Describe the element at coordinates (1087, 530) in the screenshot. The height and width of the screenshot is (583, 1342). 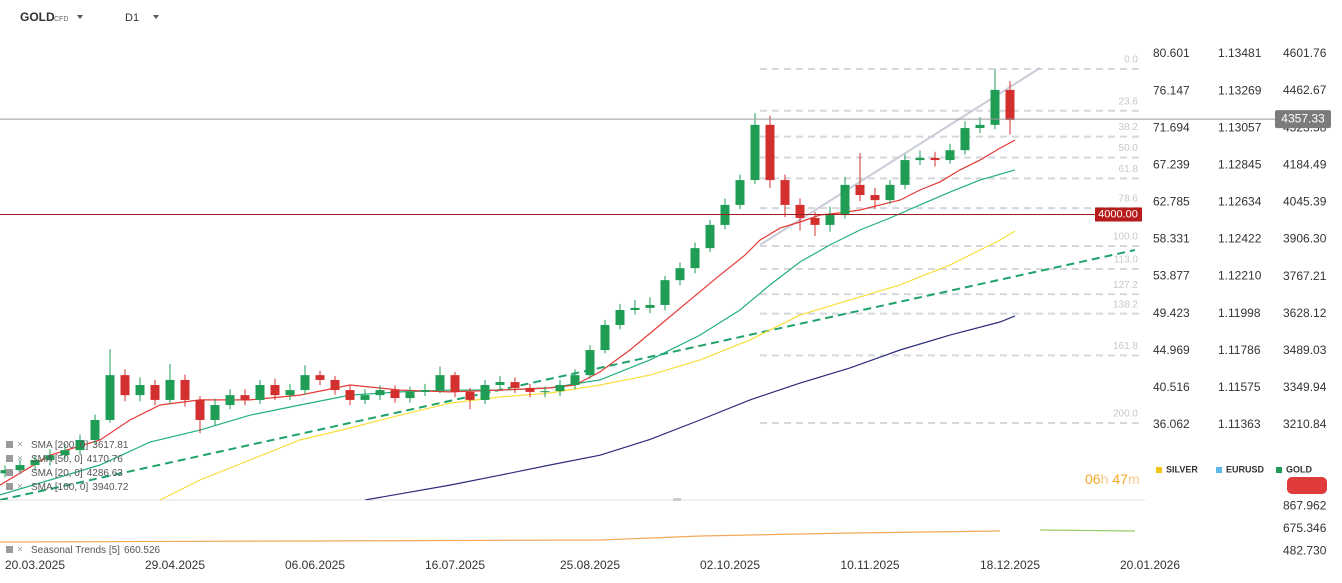
I see `indicator-forecast` at that location.